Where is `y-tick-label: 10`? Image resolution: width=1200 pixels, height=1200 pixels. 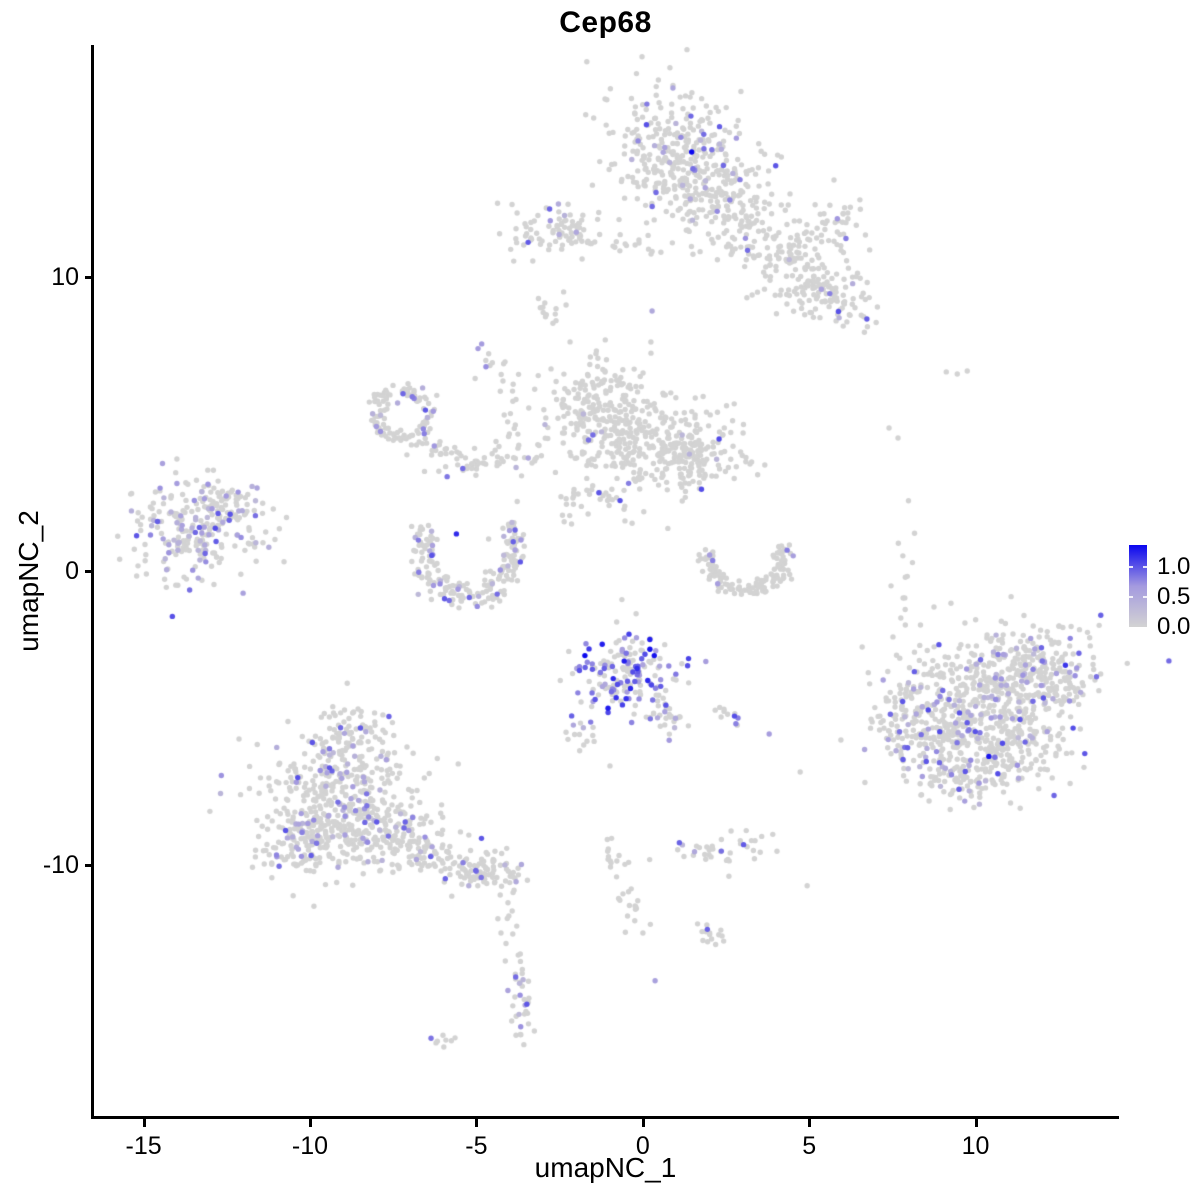
y-tick-label: 10 is located at coordinates (65, 277).